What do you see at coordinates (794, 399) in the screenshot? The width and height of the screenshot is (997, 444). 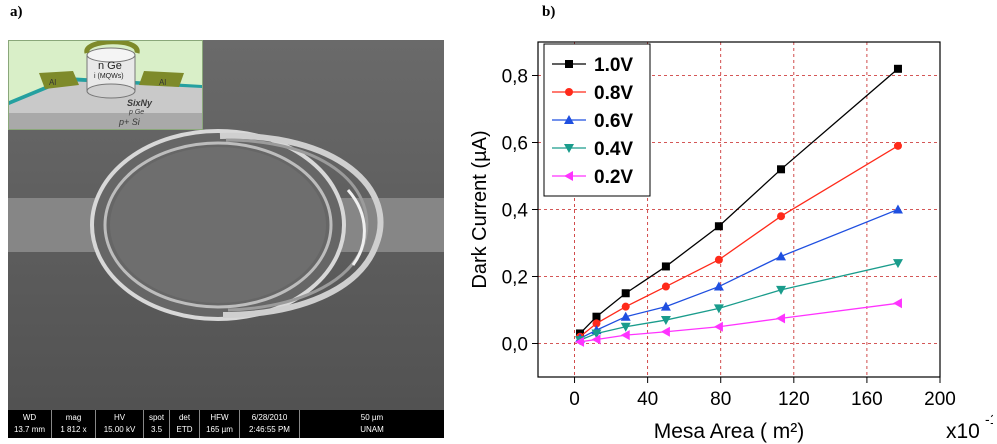 I see `x-tick-label: 120` at bounding box center [794, 399].